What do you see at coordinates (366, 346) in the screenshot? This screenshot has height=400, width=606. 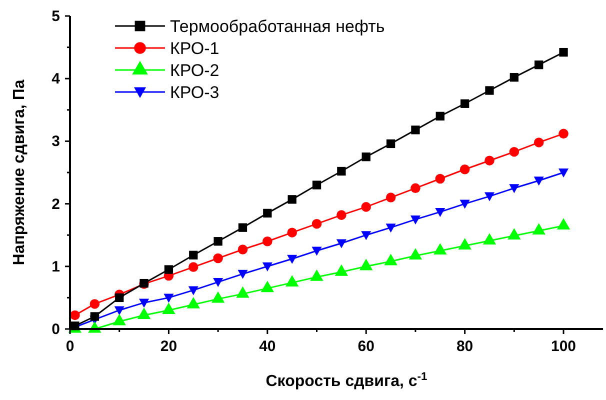 I see `x-tick-label: 60` at bounding box center [366, 346].